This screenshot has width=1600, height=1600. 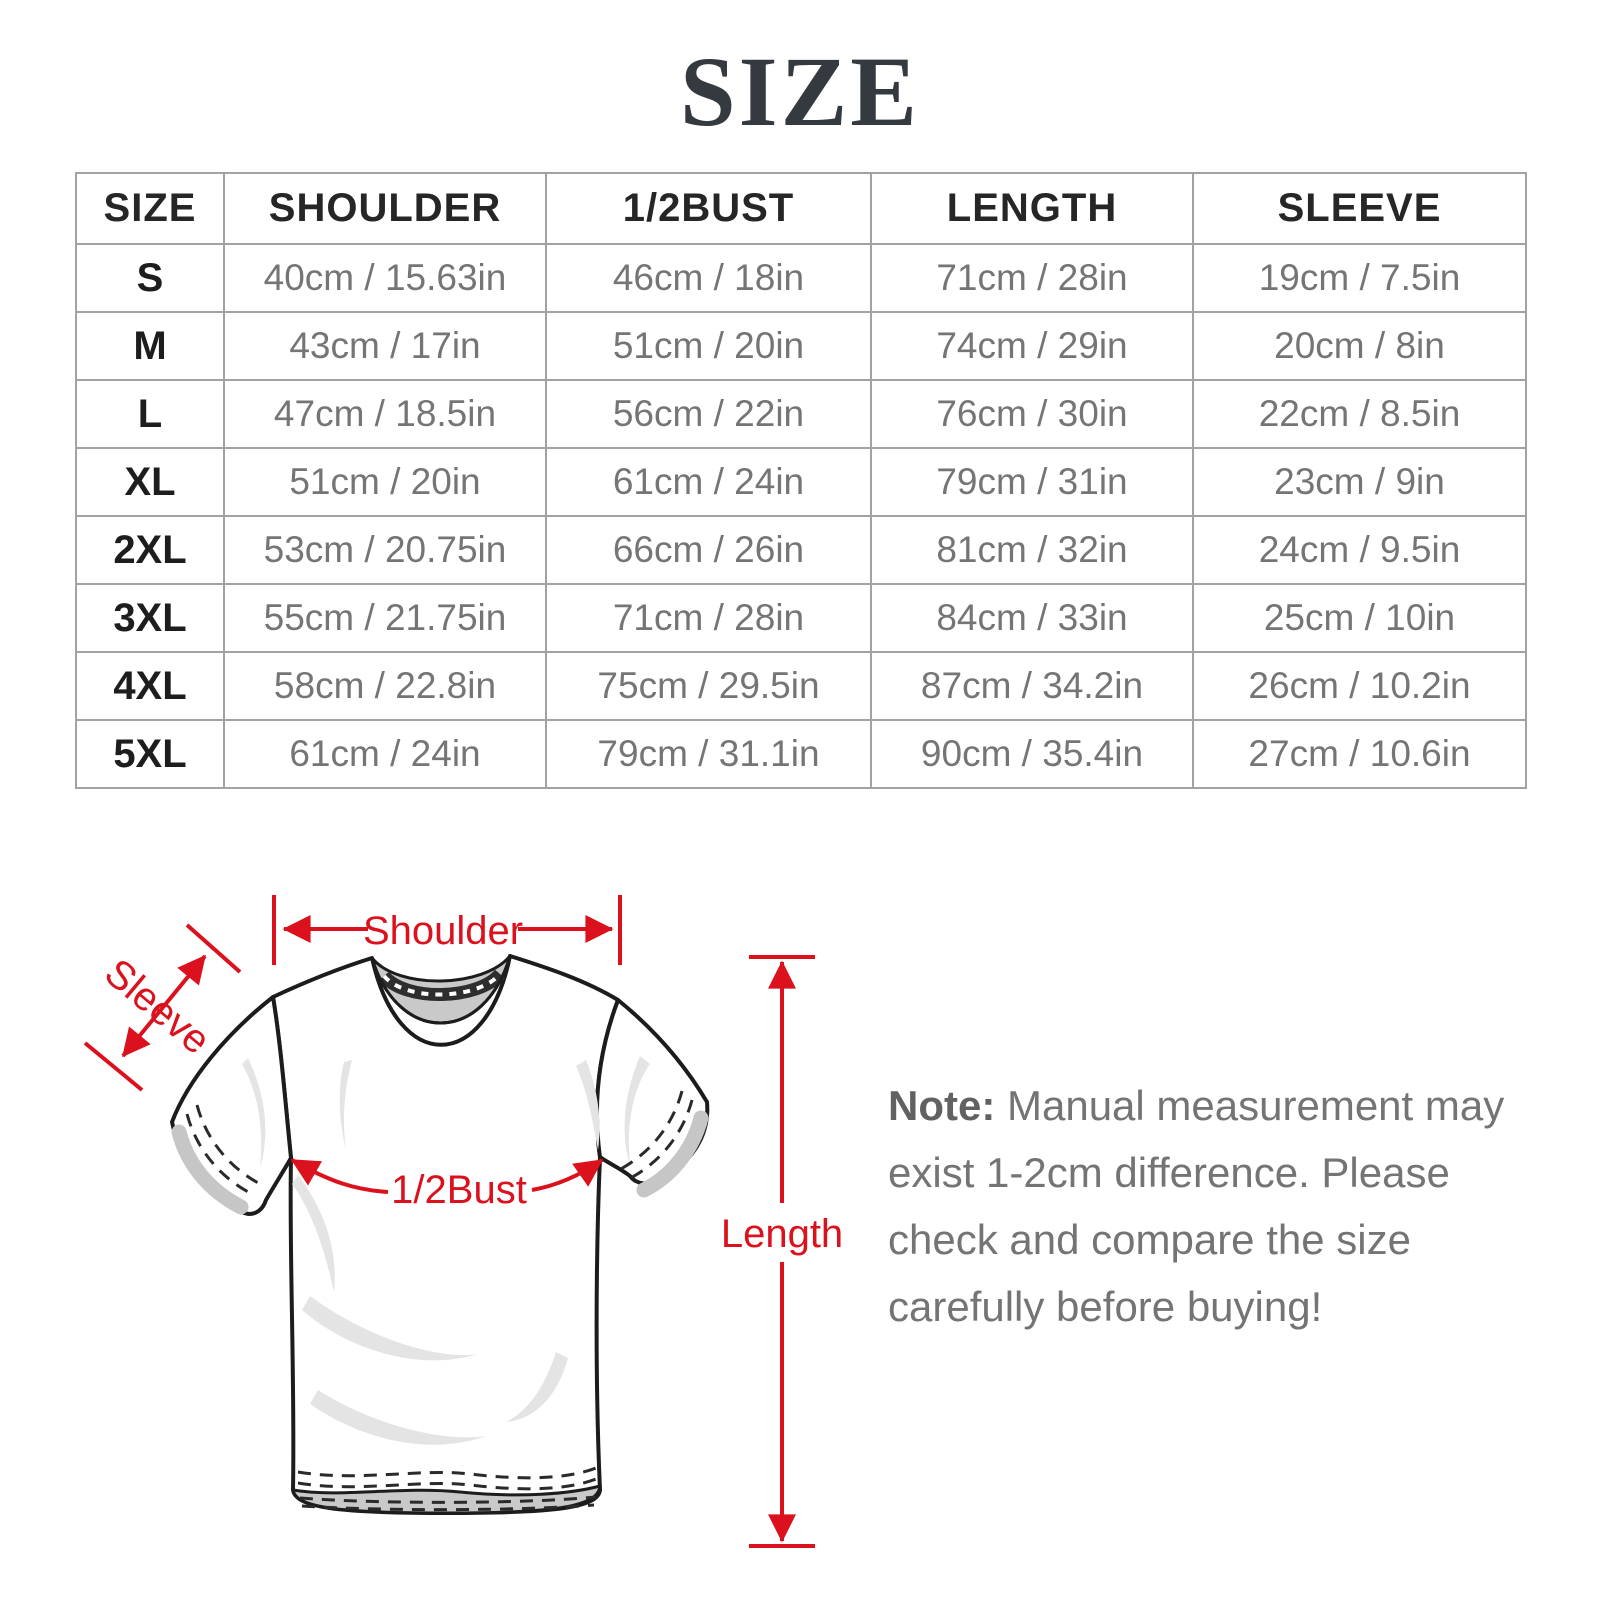 I want to click on sleeve-label: Sleeve, so click(x=157, y=1007).